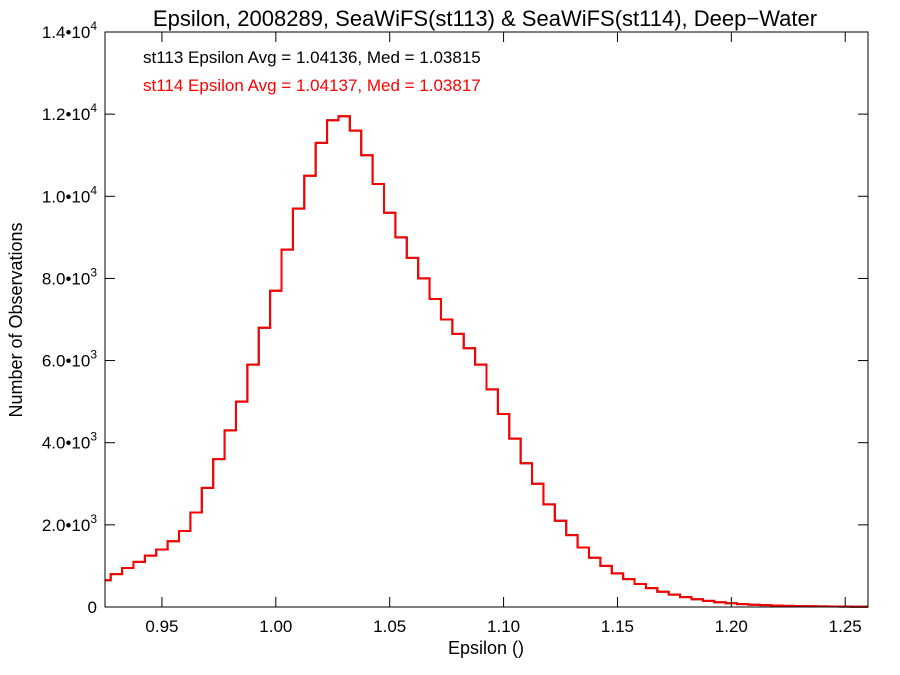 Image resolution: width=900 pixels, height=675 pixels. Describe the element at coordinates (70, 30) in the screenshot. I see `y-tick-label: 1.4•104` at that location.